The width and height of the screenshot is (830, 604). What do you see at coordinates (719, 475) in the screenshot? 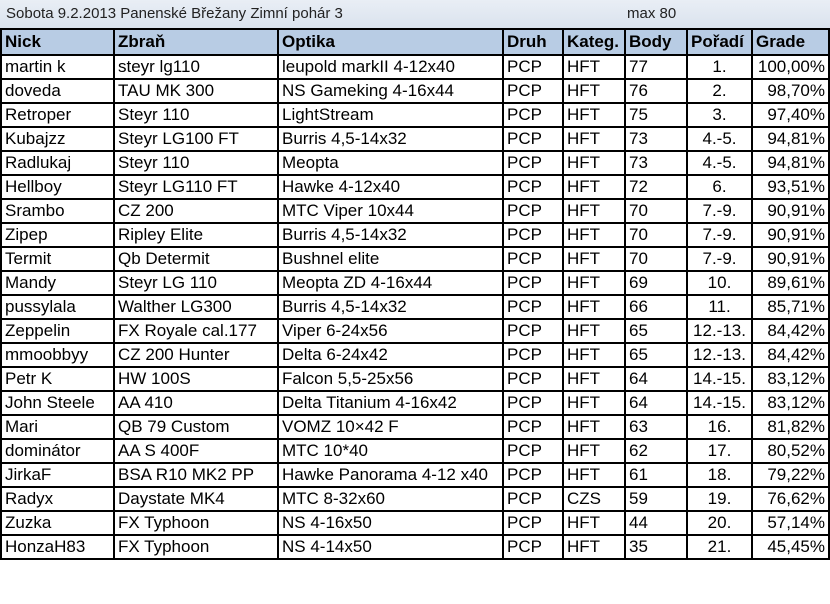
I see `cell-poradi: 18.` at bounding box center [719, 475].